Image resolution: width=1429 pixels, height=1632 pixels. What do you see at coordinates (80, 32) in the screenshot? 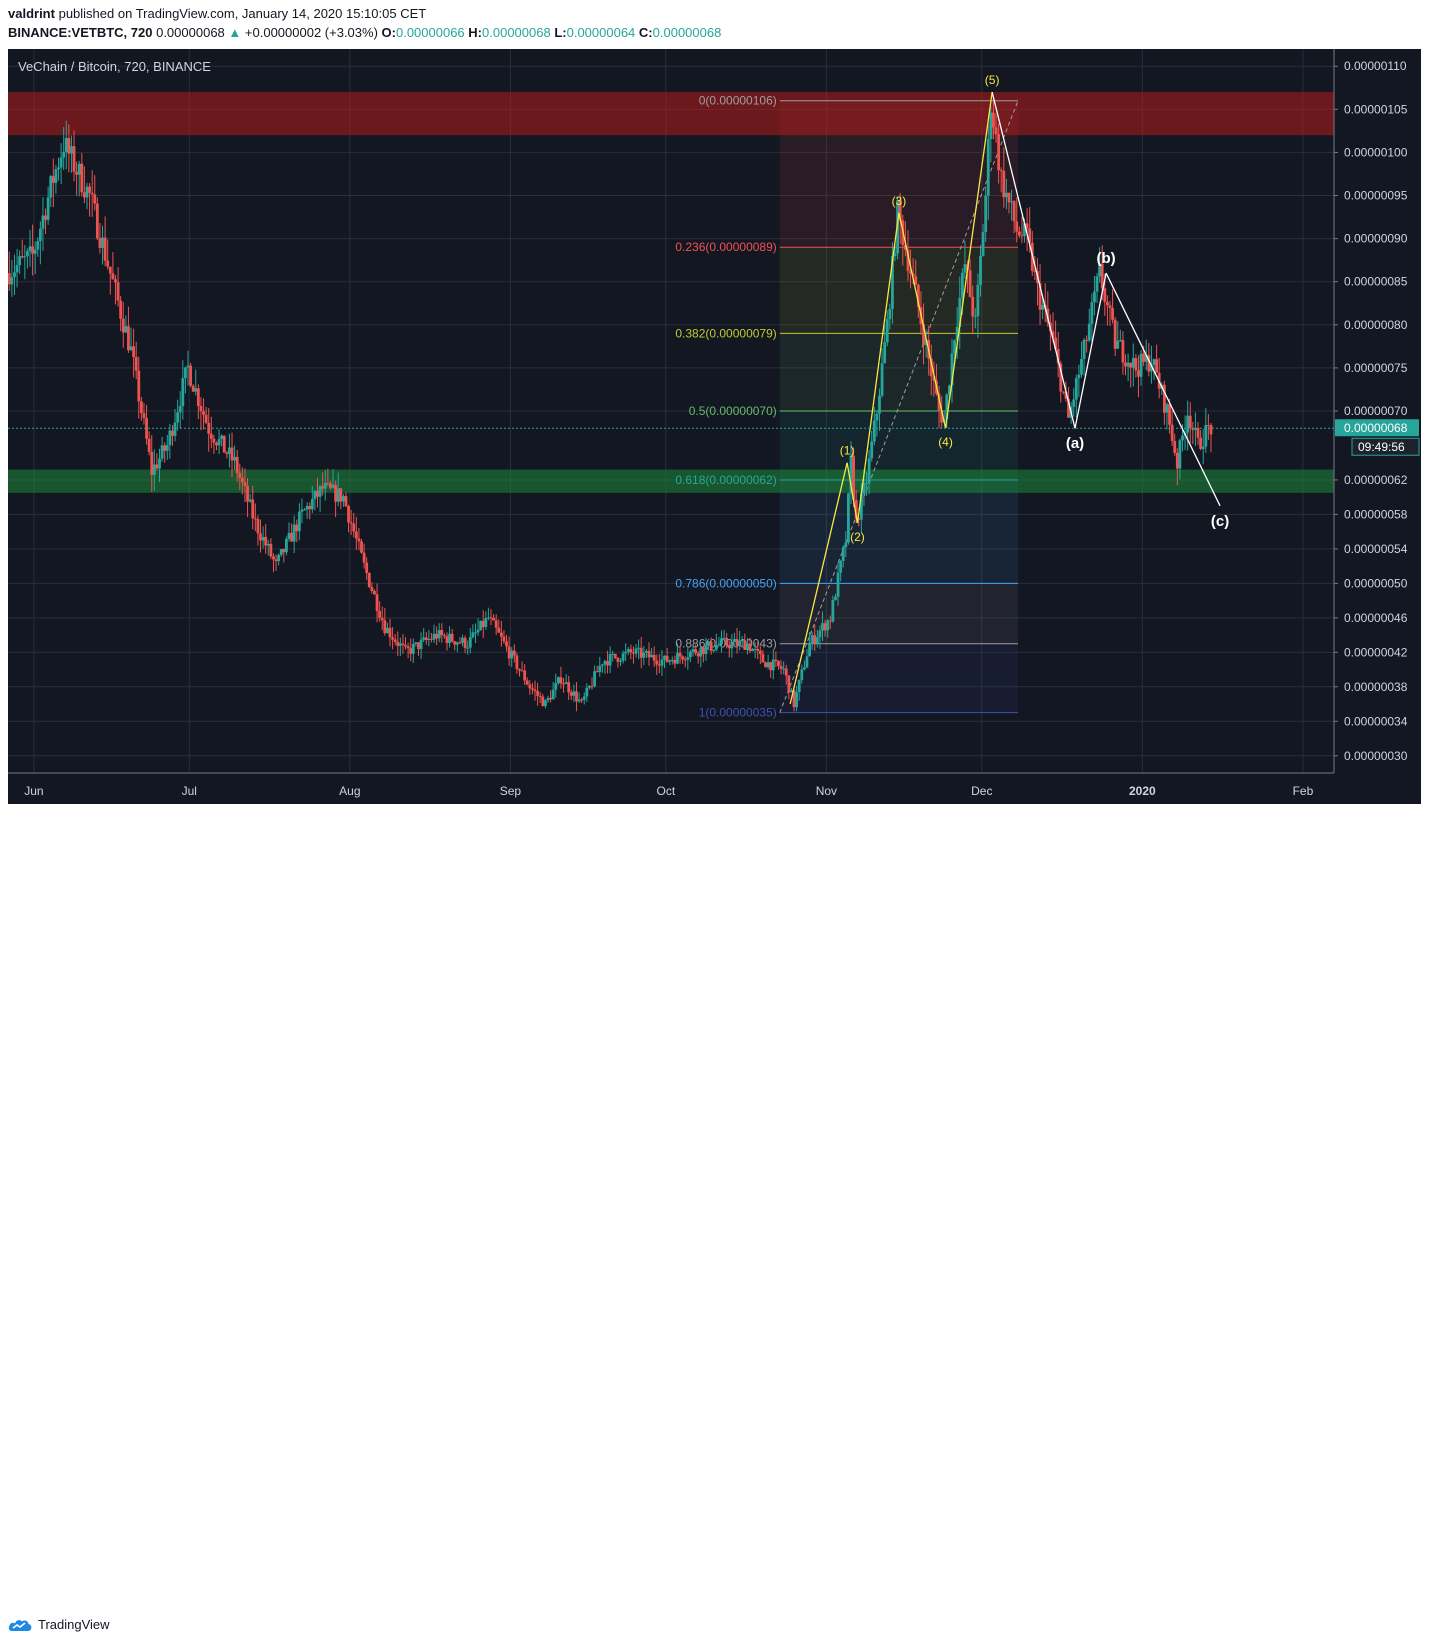
I see `symbol-label: BINANCE:VETBTC, 720` at bounding box center [80, 32].